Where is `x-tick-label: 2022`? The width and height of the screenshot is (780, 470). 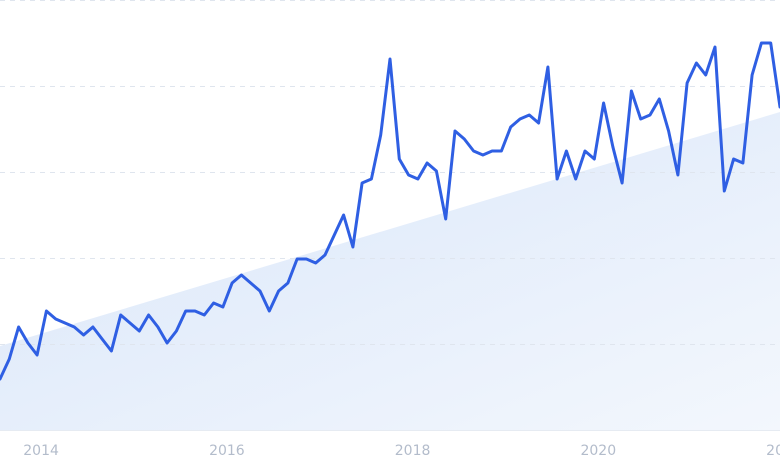
x-tick-label: 2022 is located at coordinates (773, 451).